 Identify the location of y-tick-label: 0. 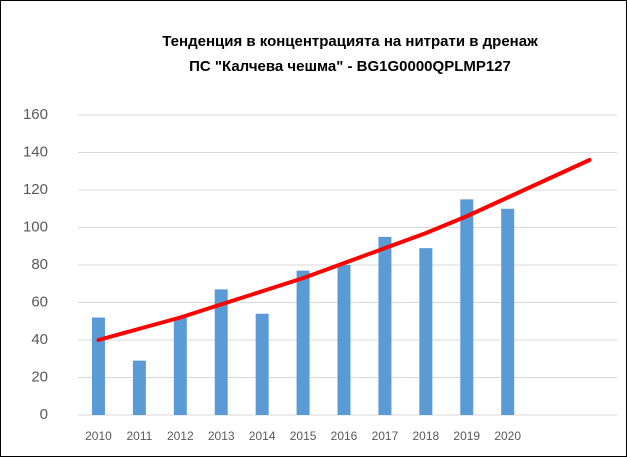
(44, 414).